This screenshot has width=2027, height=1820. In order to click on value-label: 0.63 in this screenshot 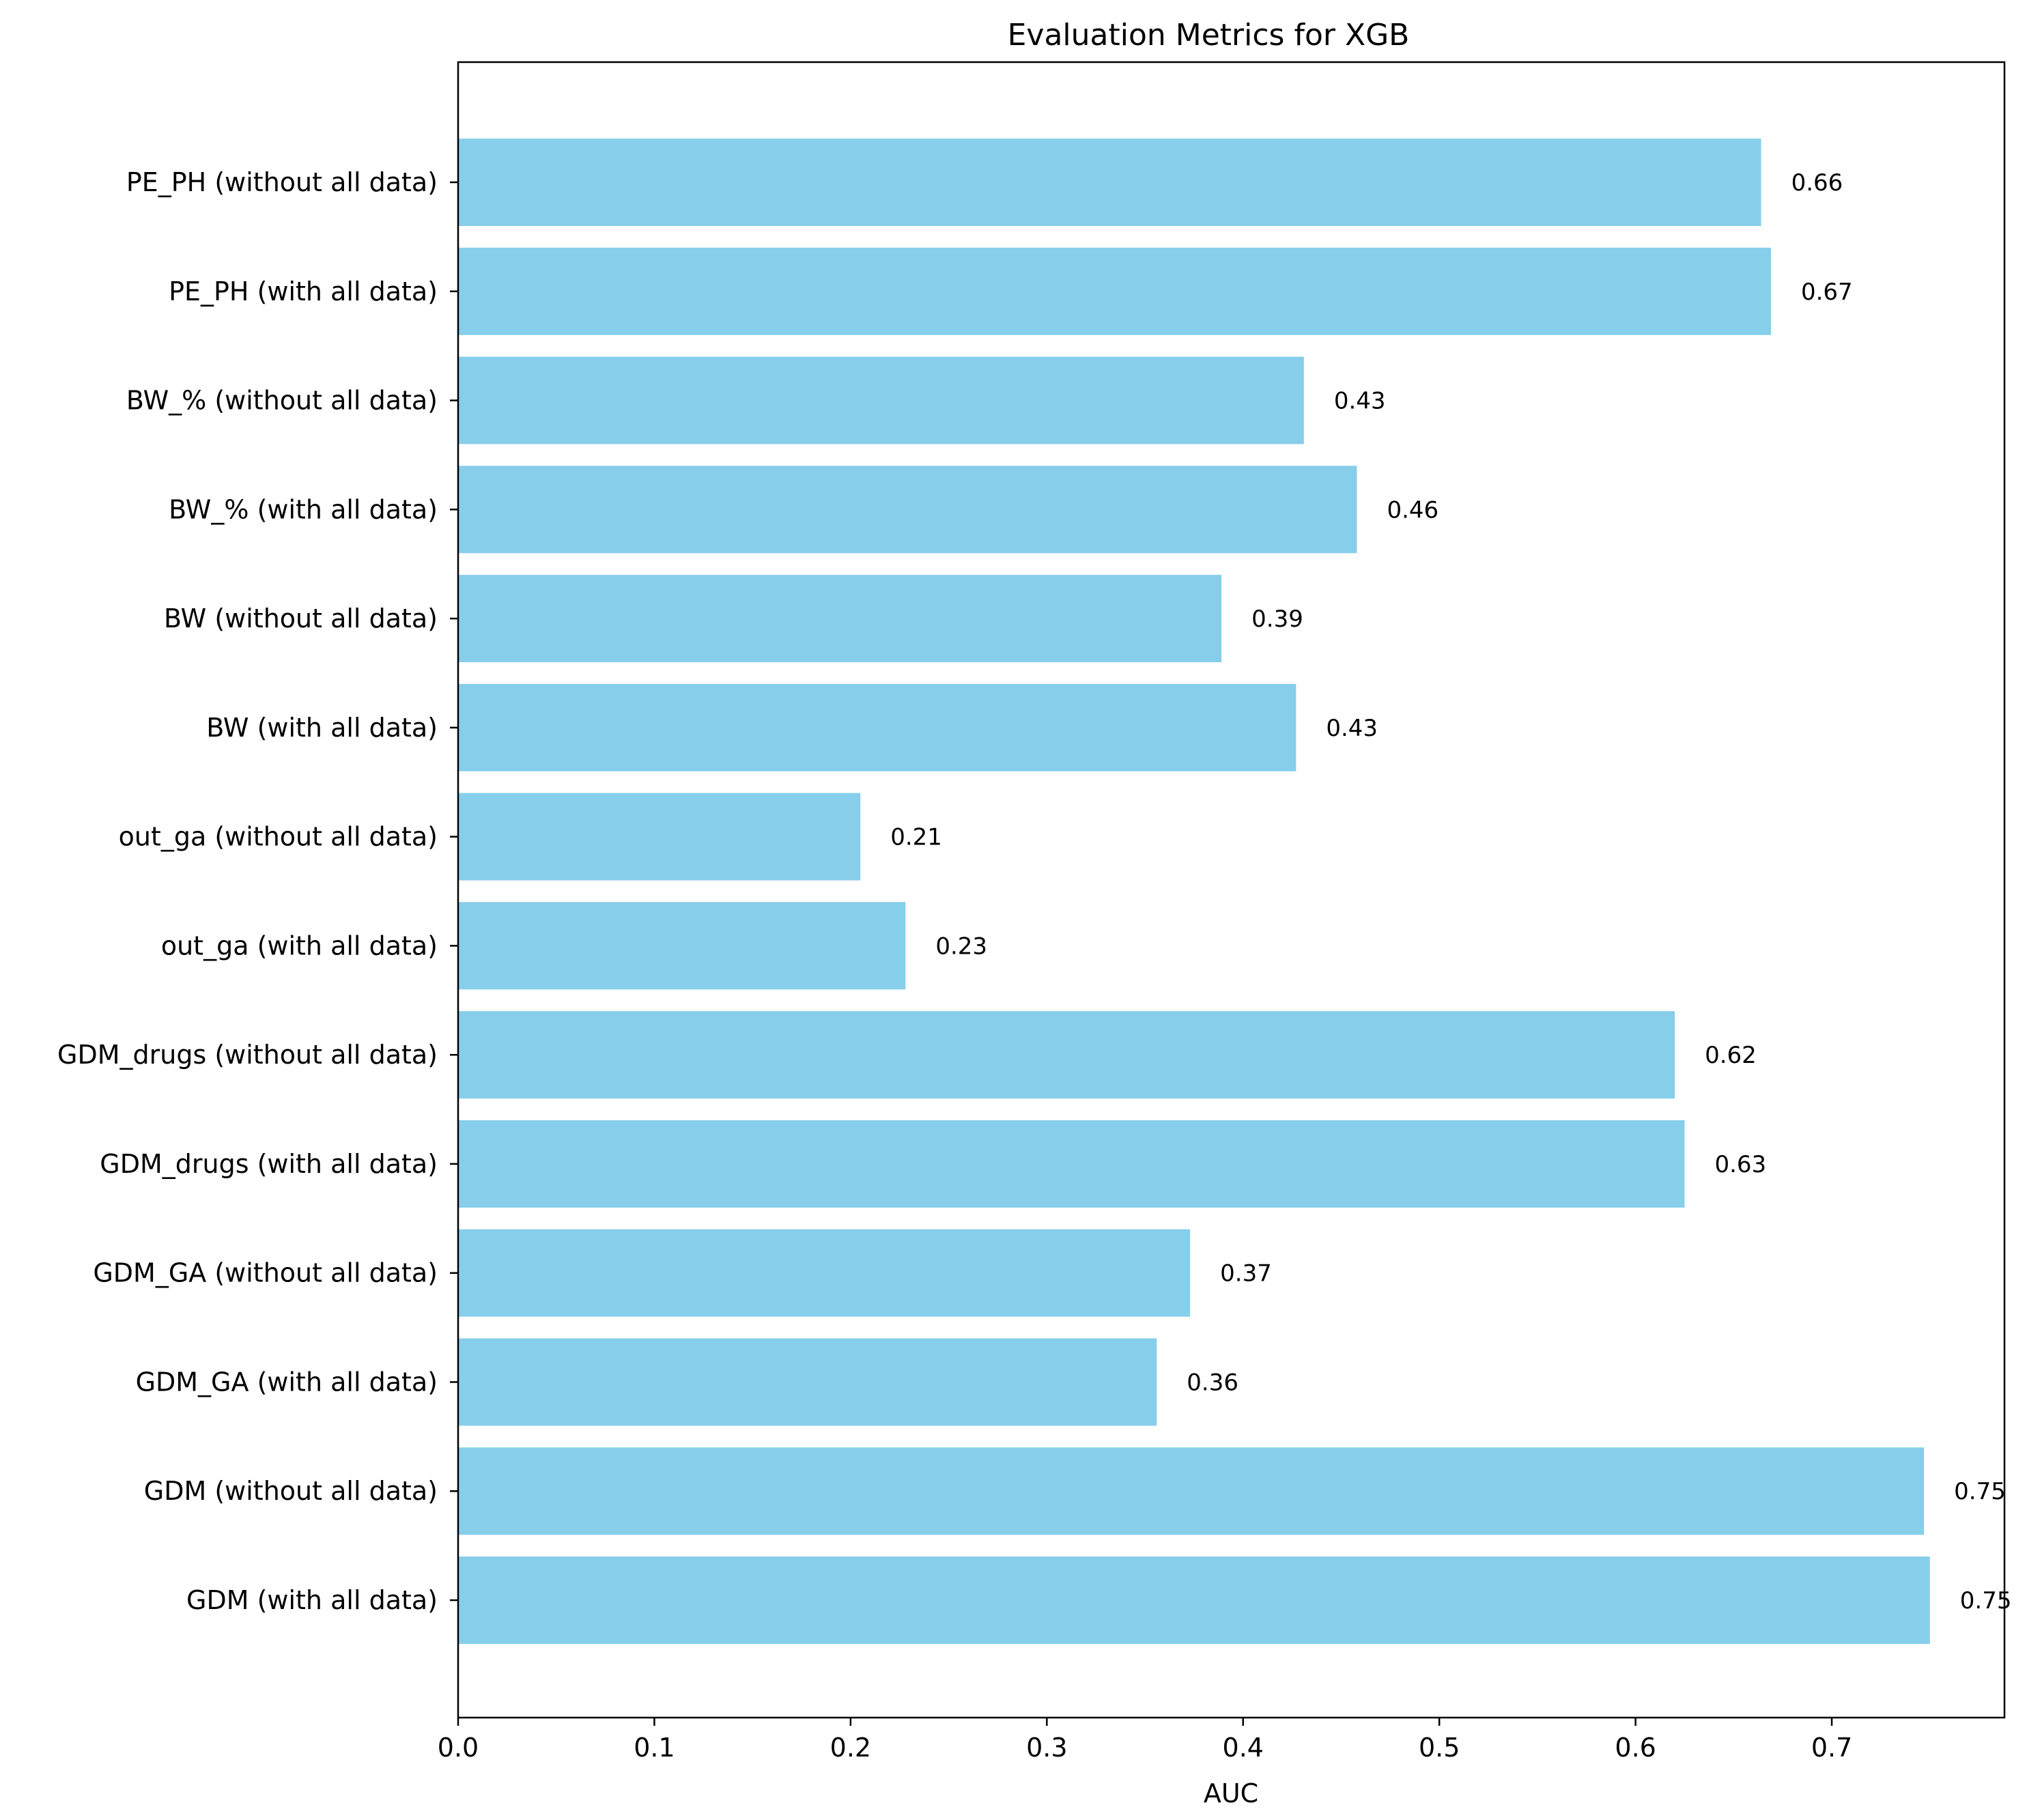, I will do `click(1740, 1164)`.